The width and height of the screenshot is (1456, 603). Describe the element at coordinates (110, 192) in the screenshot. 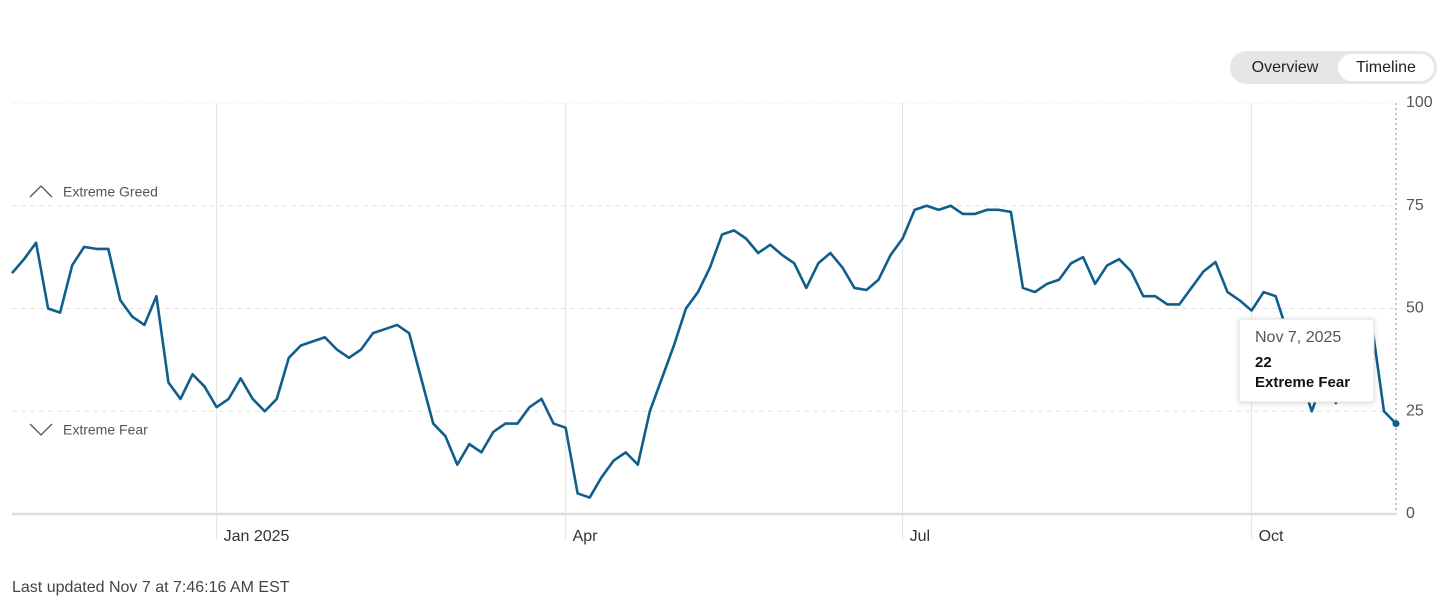

I see `greed-annotation: Extreme Greed` at that location.